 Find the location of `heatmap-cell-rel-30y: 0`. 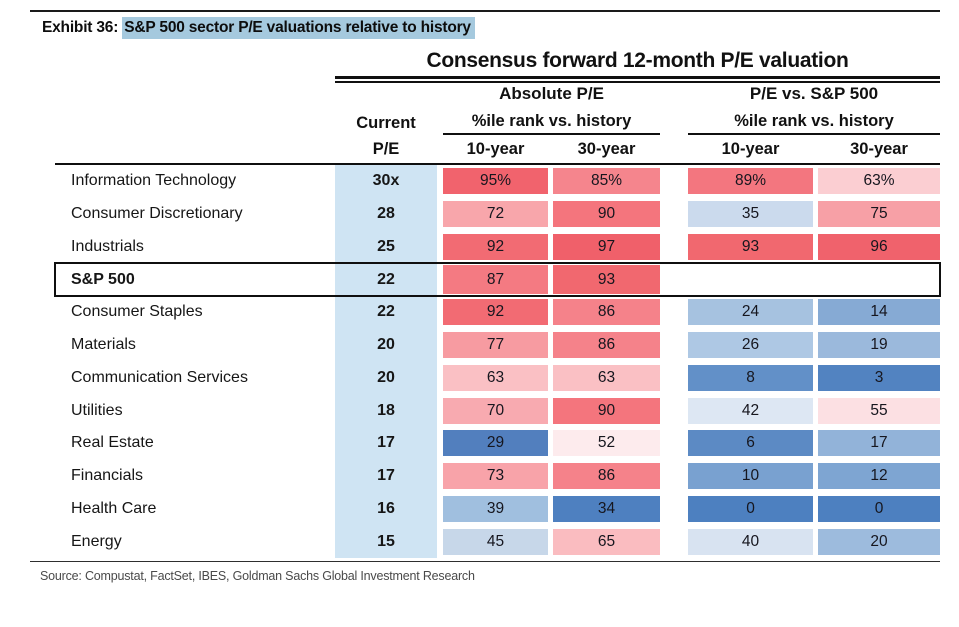

heatmap-cell-rel-30y: 0 is located at coordinates (879, 509).